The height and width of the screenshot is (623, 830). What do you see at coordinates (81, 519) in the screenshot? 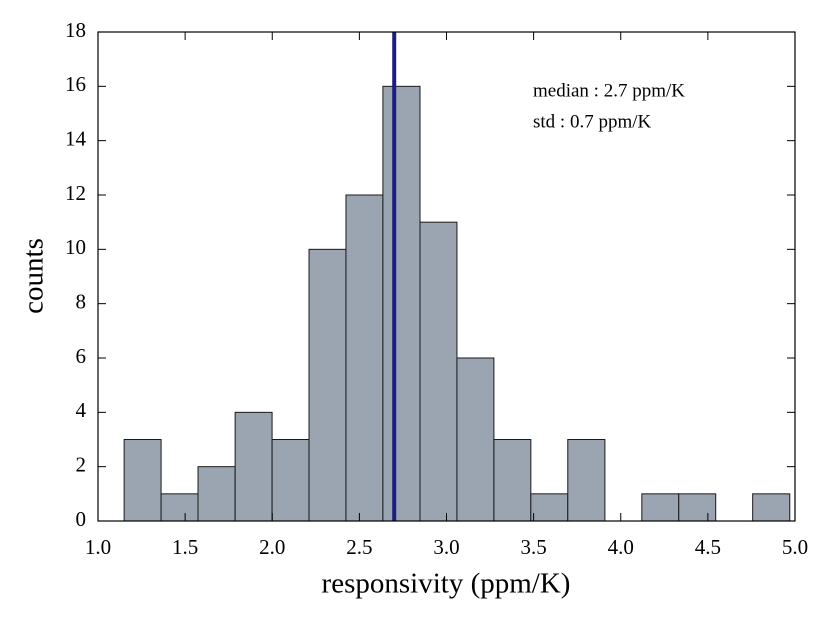
I see `y-tick-label: 0` at bounding box center [81, 519].